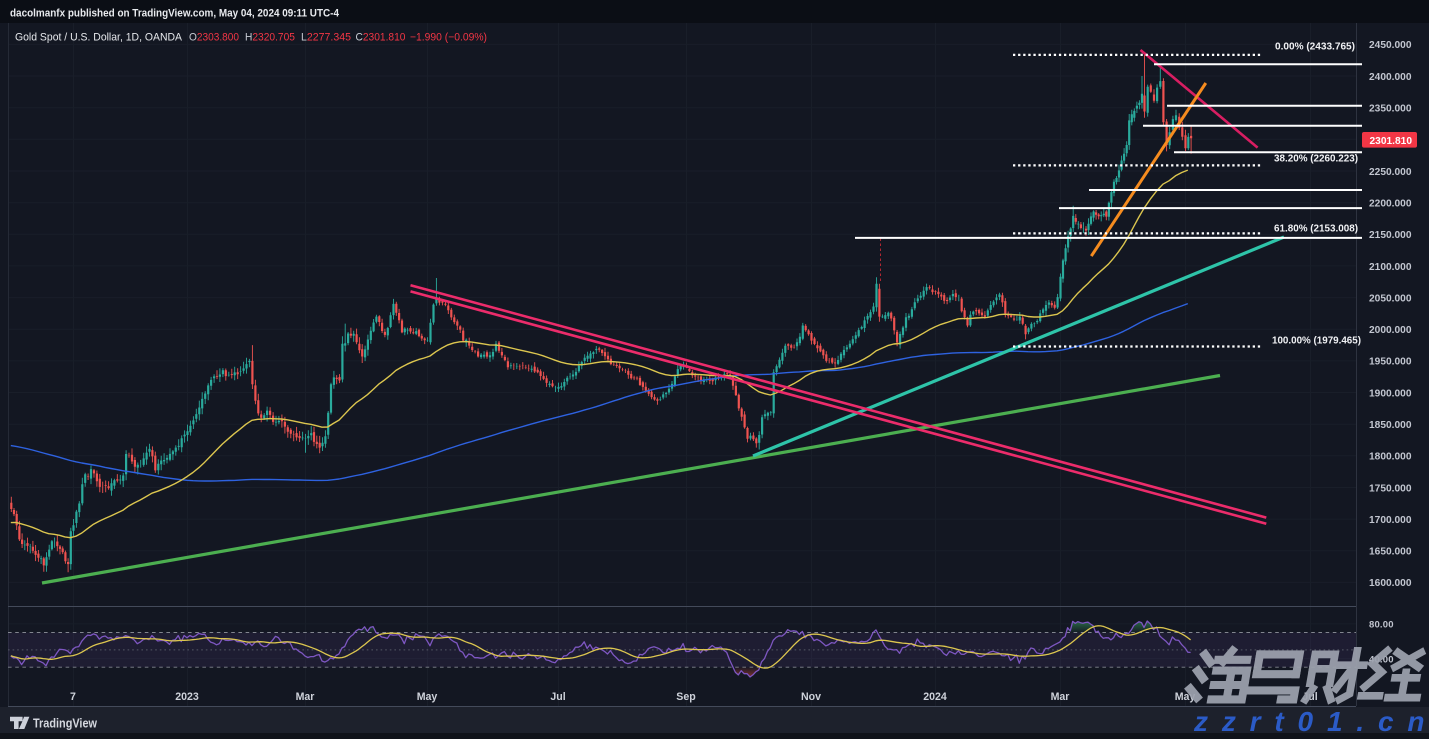  Describe the element at coordinates (1381, 625) in the screenshot. I see `svg-text: 80.00` at that location.